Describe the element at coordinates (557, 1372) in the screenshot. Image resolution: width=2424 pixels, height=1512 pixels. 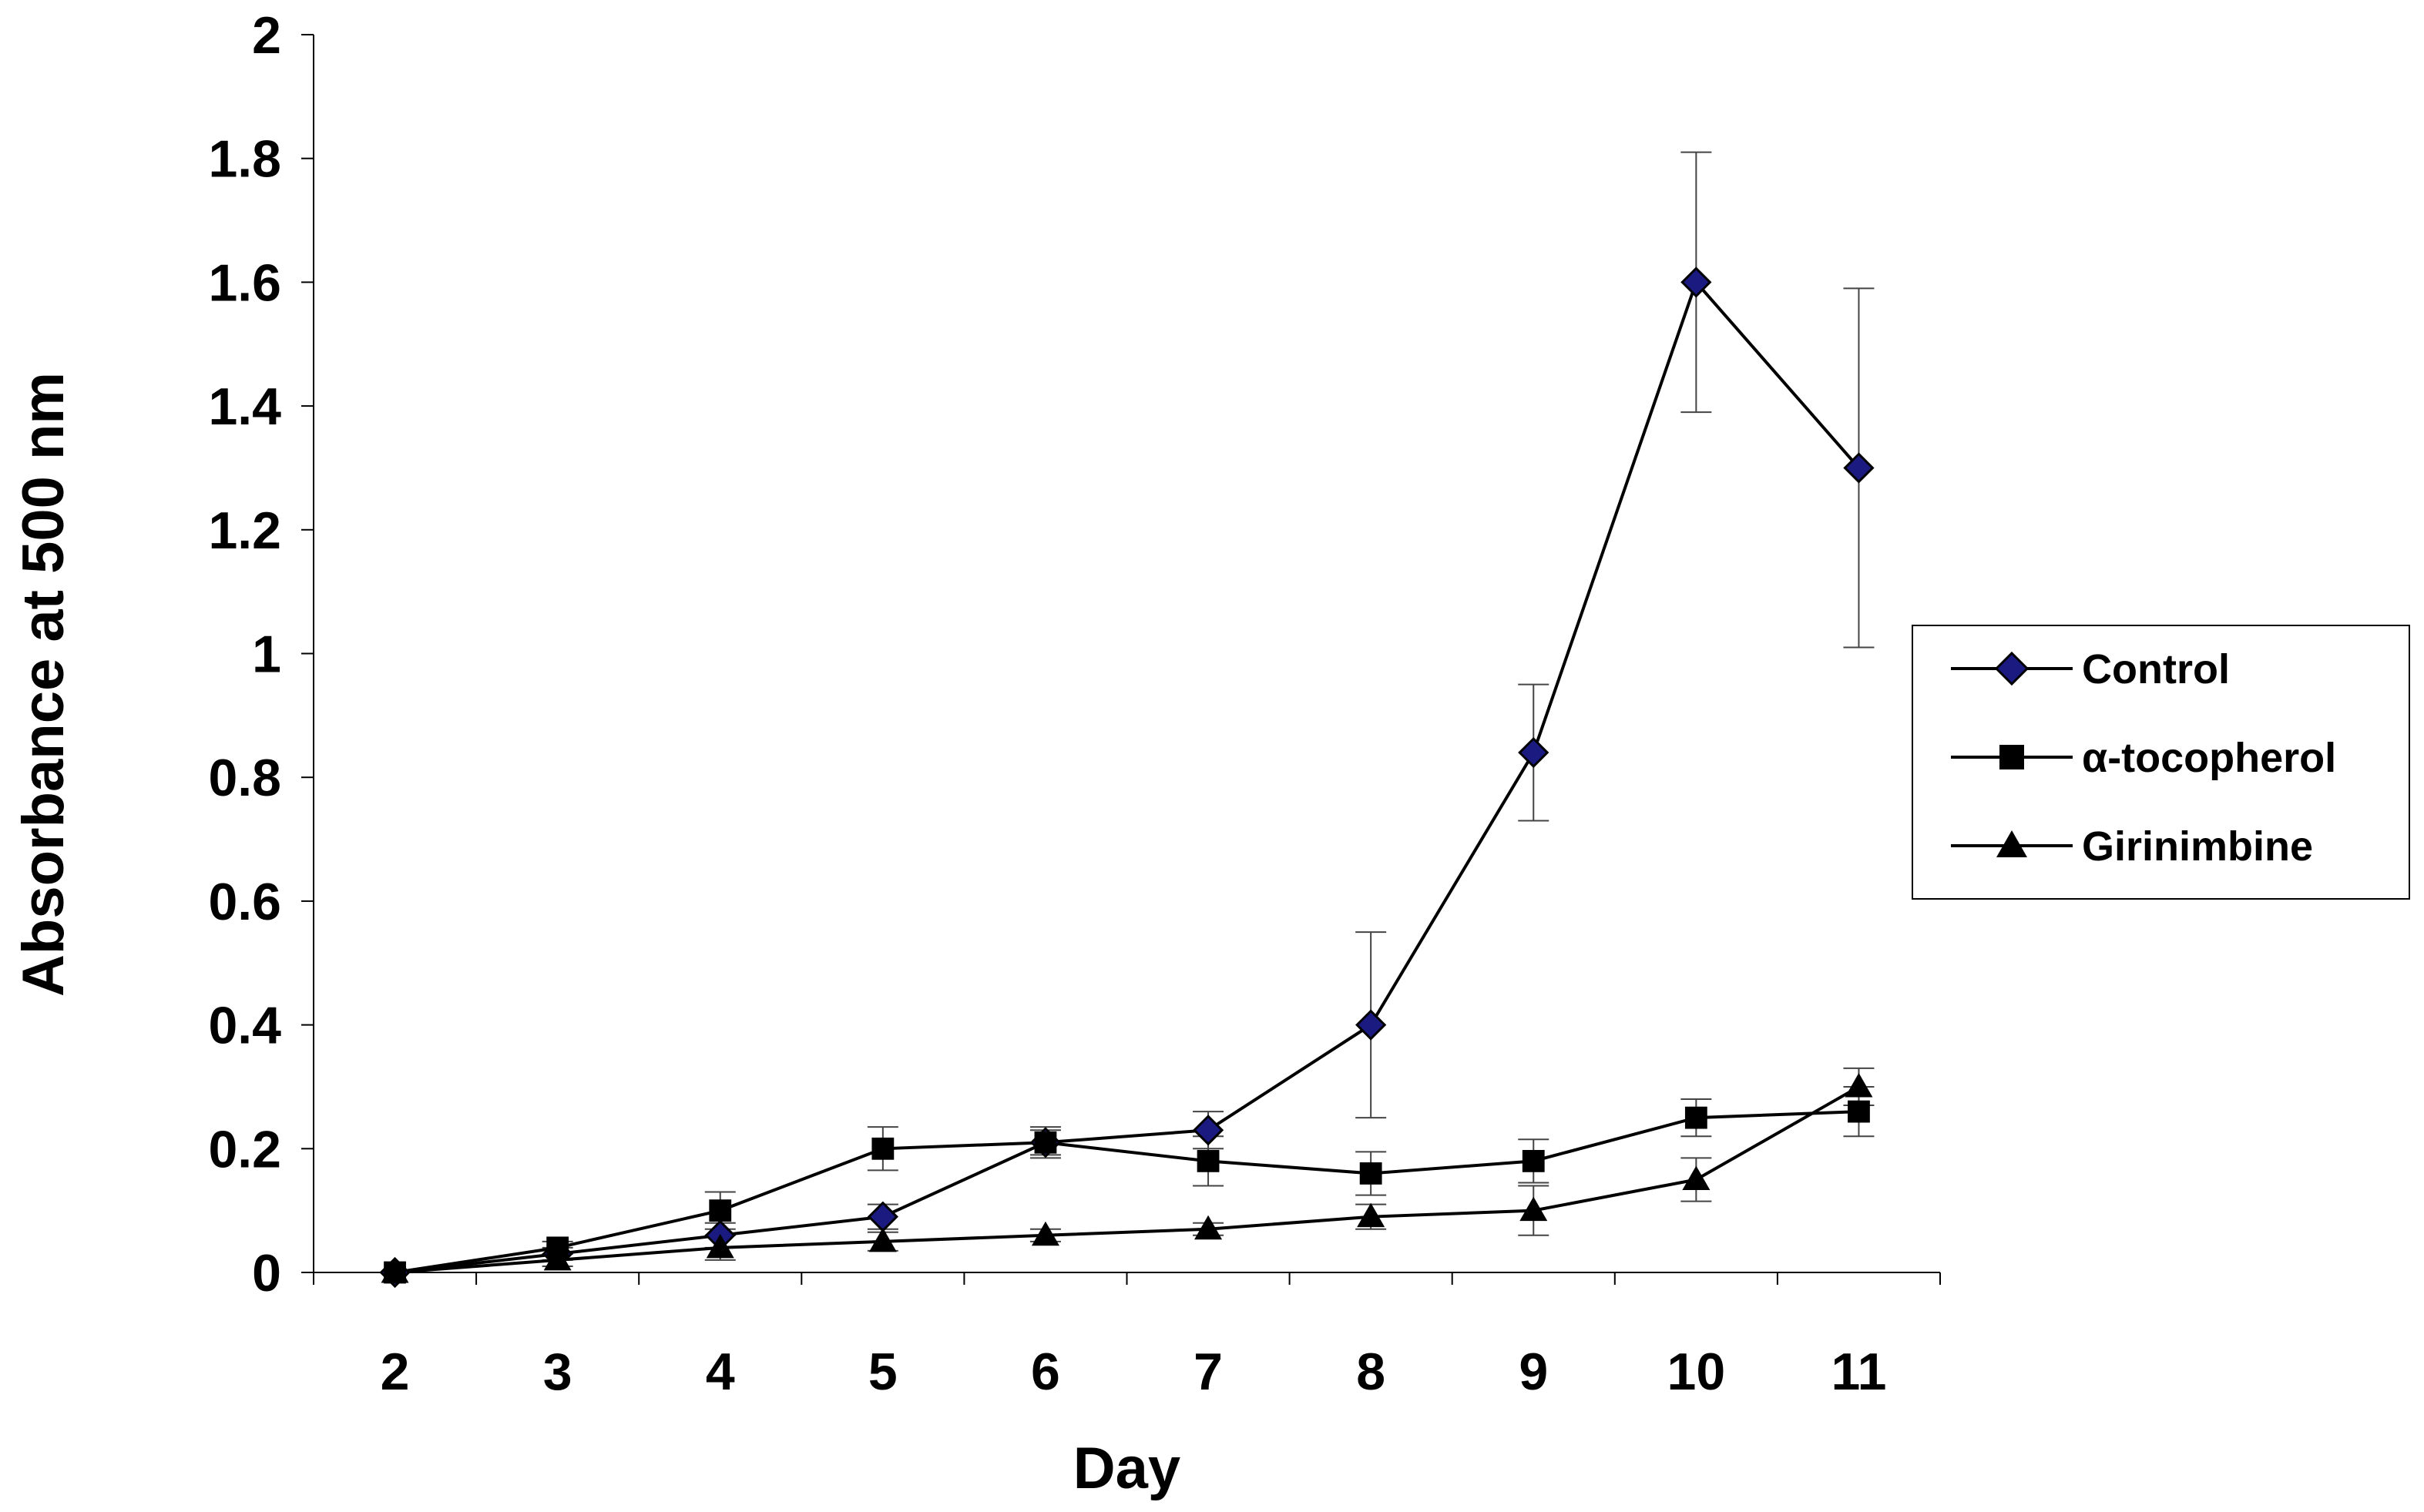
I see `x-tick-label: 3` at that location.